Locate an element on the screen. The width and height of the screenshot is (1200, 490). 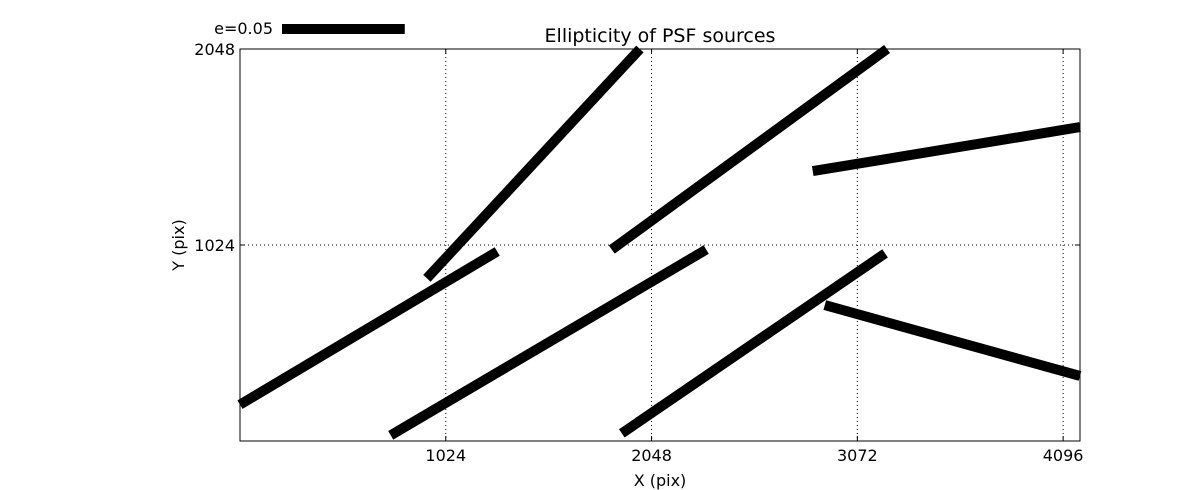
x-tick-label-4096: 4096 is located at coordinates (1063, 455).